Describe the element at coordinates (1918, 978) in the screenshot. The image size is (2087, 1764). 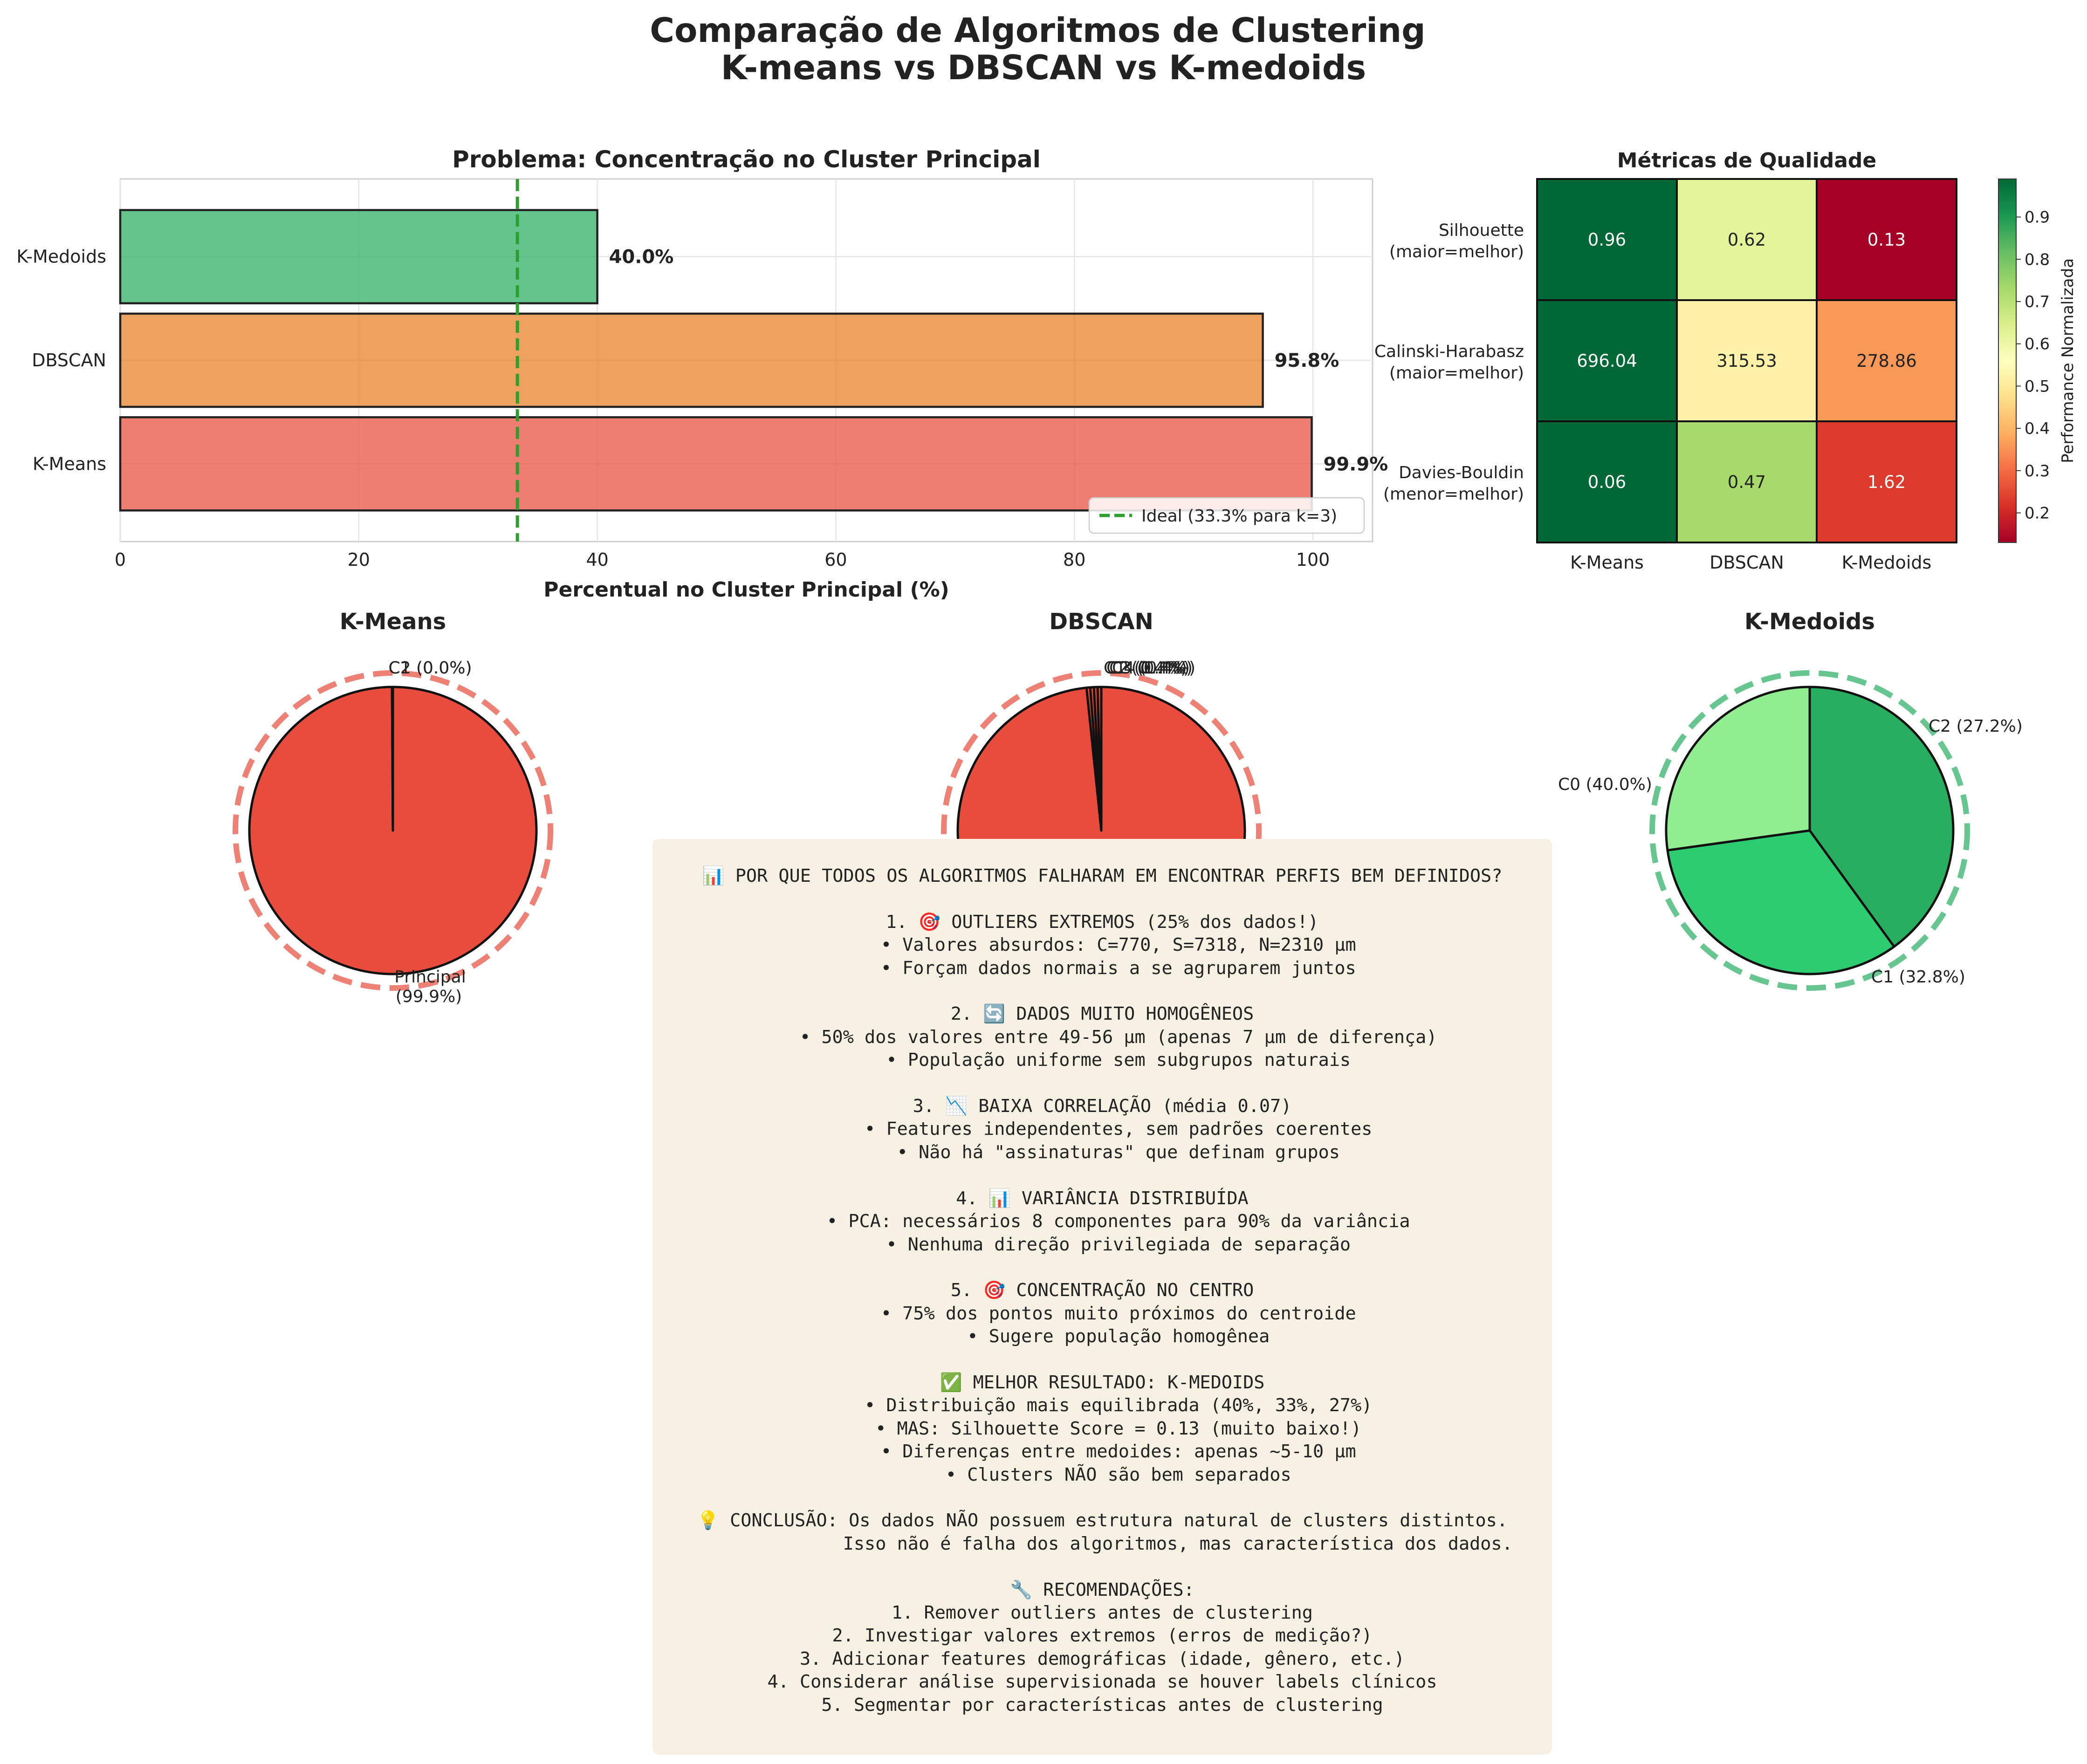
I see `pie-label-c1: C1 (32.8%)` at that location.